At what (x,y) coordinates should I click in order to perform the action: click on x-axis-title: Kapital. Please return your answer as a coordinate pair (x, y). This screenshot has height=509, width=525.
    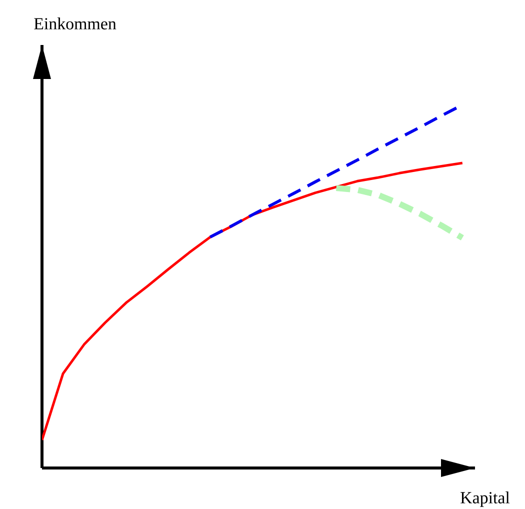
    Looking at the image, I should click on (485, 499).